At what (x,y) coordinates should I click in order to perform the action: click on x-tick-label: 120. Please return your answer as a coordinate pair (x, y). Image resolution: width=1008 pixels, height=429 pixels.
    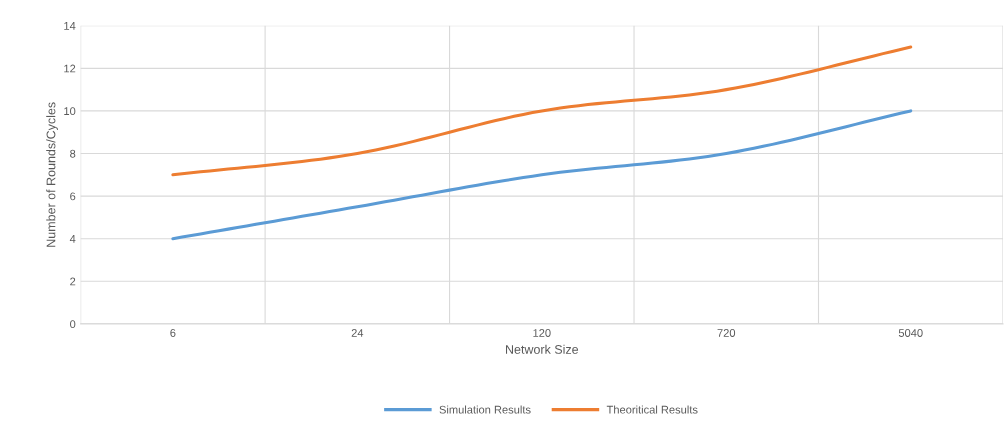
    Looking at the image, I should click on (542, 333).